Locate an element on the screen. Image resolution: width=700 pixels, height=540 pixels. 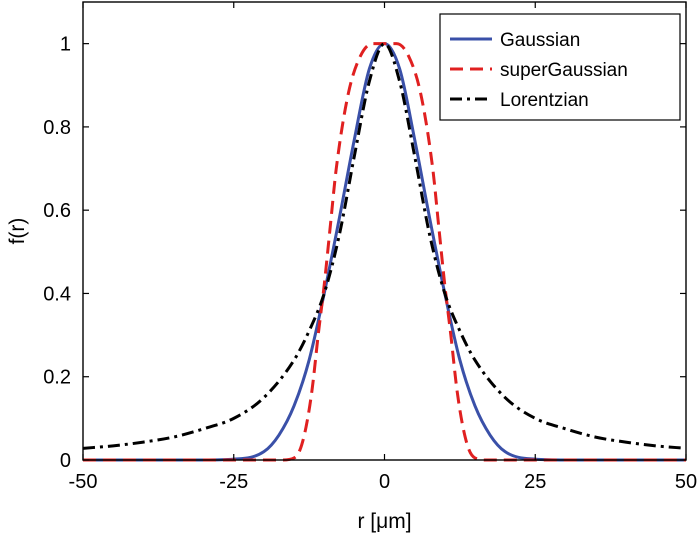
legend-box is located at coordinates (560, 67).